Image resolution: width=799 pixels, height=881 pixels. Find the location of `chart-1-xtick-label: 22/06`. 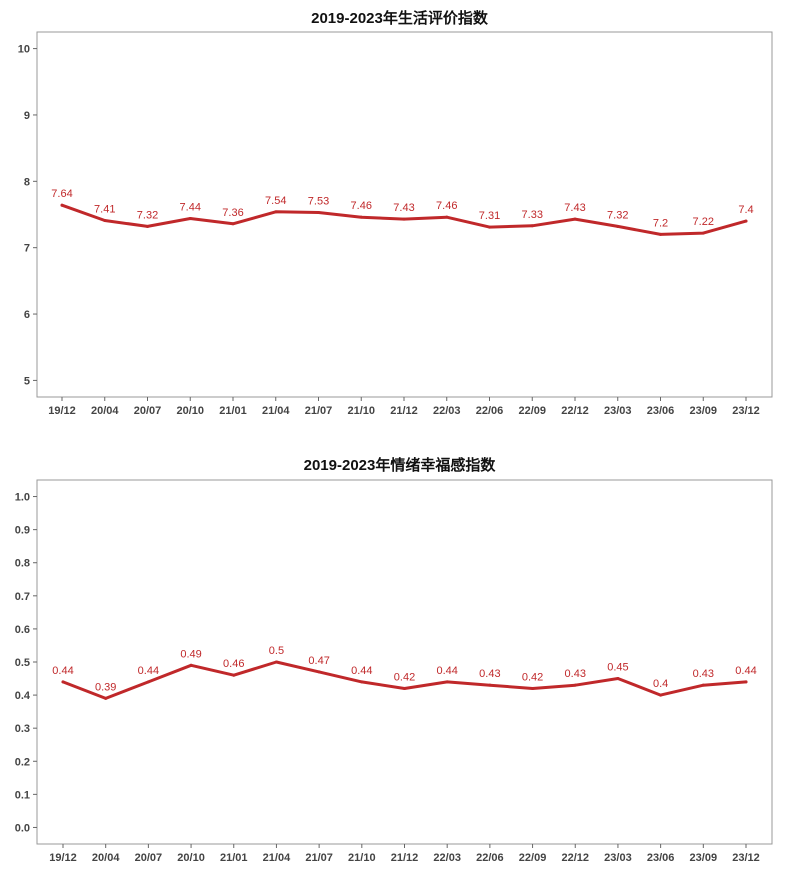

chart-1-xtick-label: 22/06 is located at coordinates (490, 411).